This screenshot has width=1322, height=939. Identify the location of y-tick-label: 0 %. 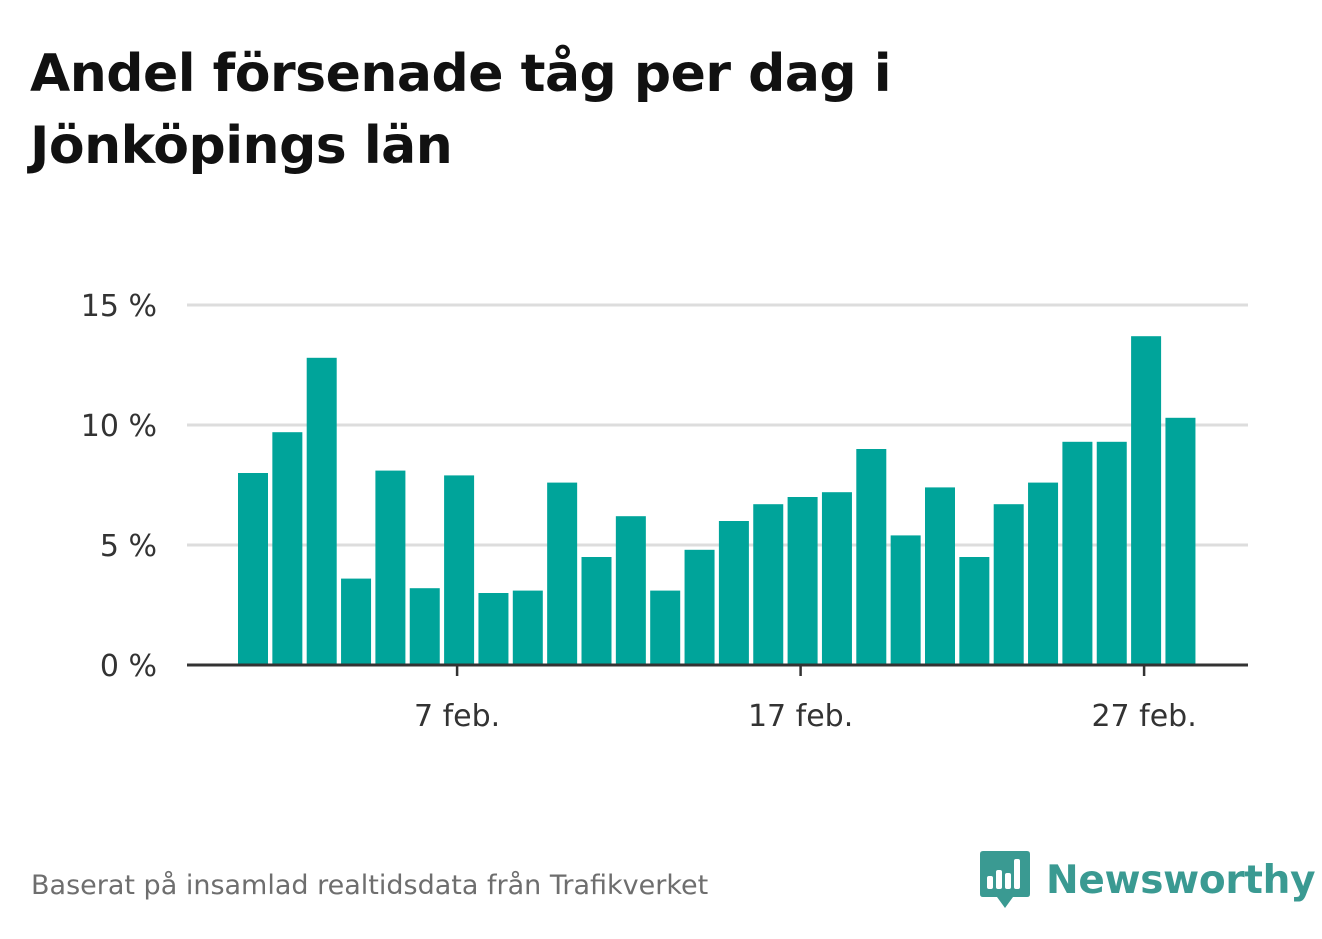
(128, 666).